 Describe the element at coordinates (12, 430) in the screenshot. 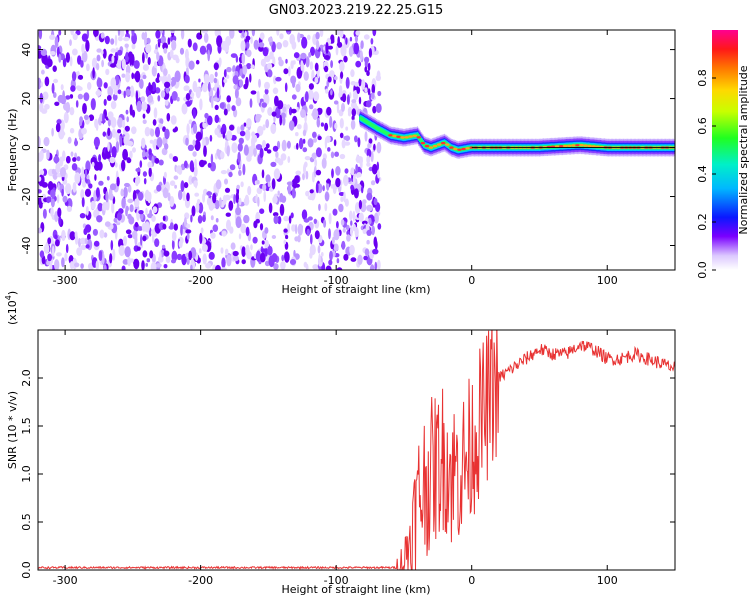

I see `snr-y-axis-label: SNR (10 * v/v)` at that location.